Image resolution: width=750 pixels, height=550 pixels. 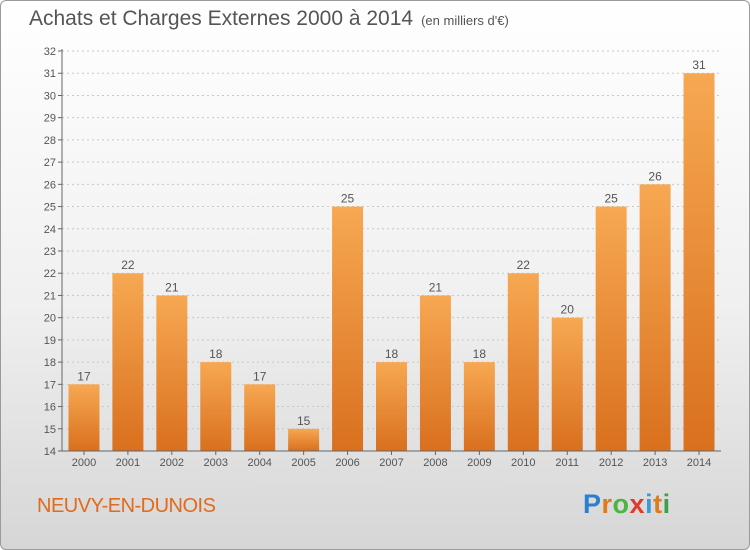 What do you see at coordinates (568, 310) in the screenshot?
I see `bar-value-label: 20` at bounding box center [568, 310].